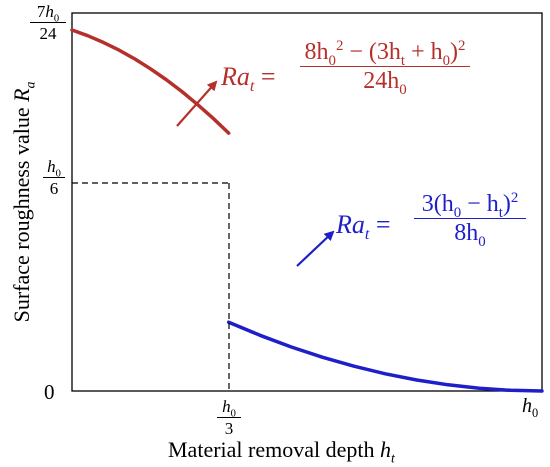 This screenshot has width=550, height=467. Describe the element at coordinates (315, 248) in the screenshot. I see `blue-arrow` at that location.